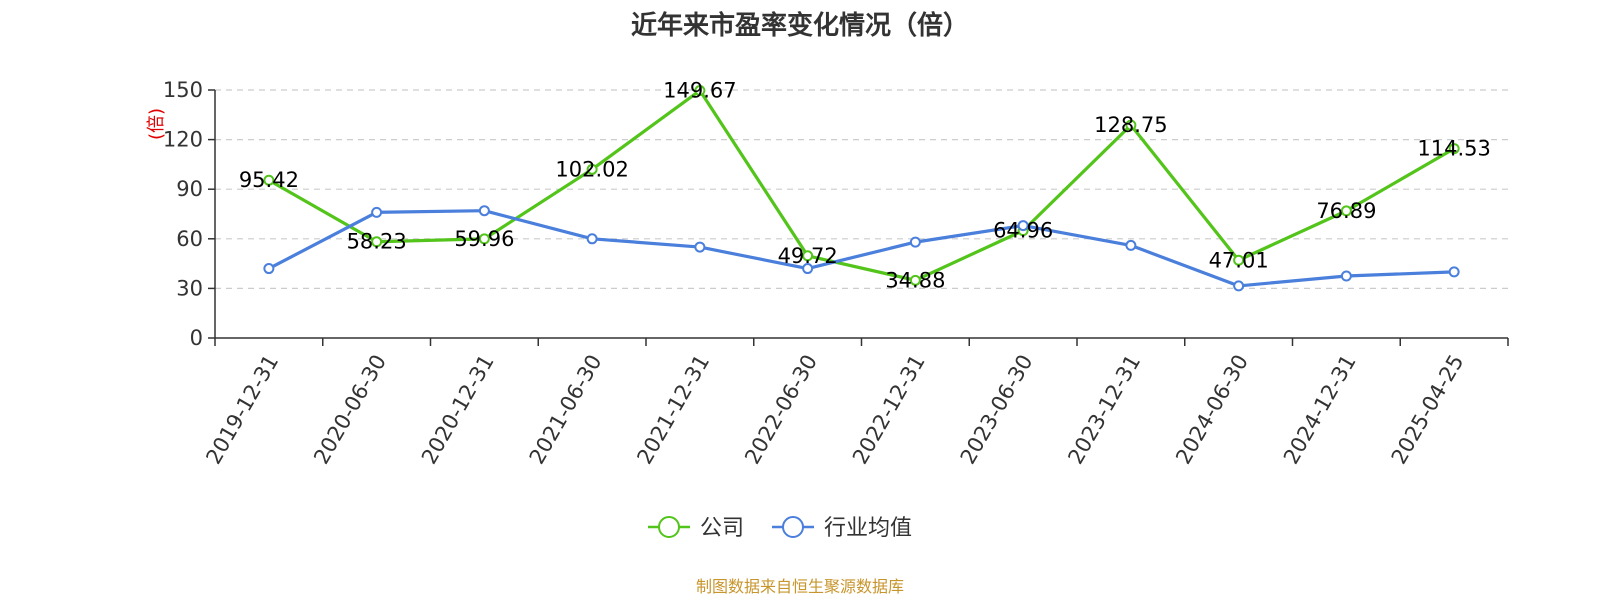 Image resolution: width=1600 pixels, height=600 pixels. What do you see at coordinates (722, 528) in the screenshot?
I see `legend-label: 公司` at bounding box center [722, 528].